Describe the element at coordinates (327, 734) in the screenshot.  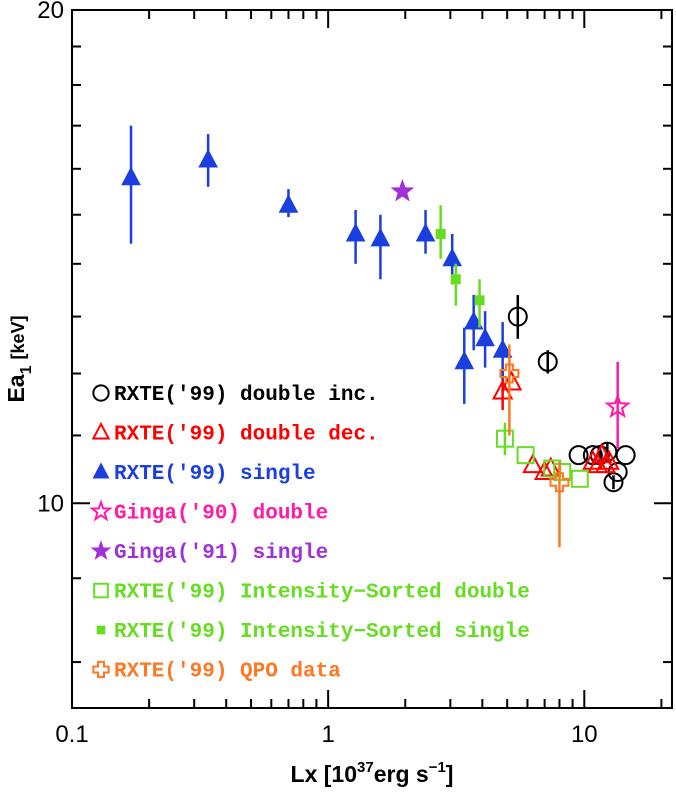
I see `x-tick-label: 1` at that location.